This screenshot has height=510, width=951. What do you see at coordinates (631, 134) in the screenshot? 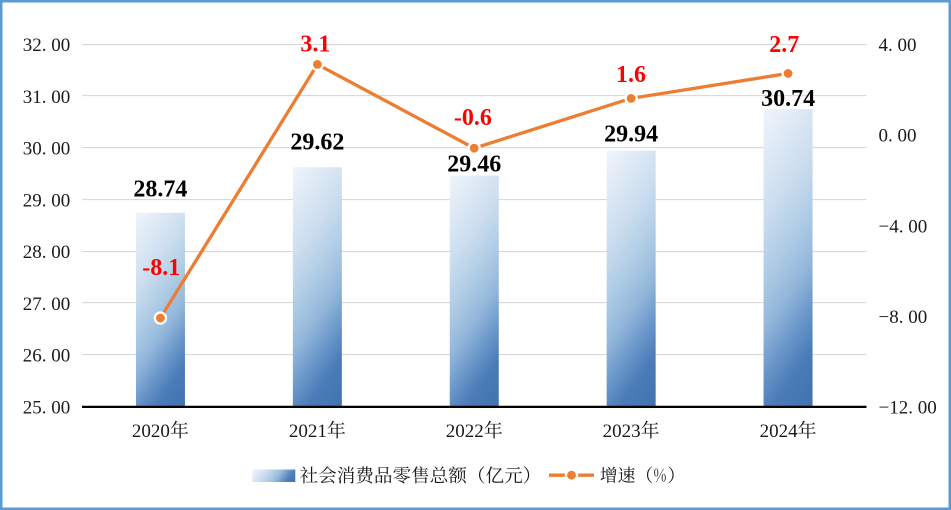
I see `svg-text: 29.94` at bounding box center [631, 134].